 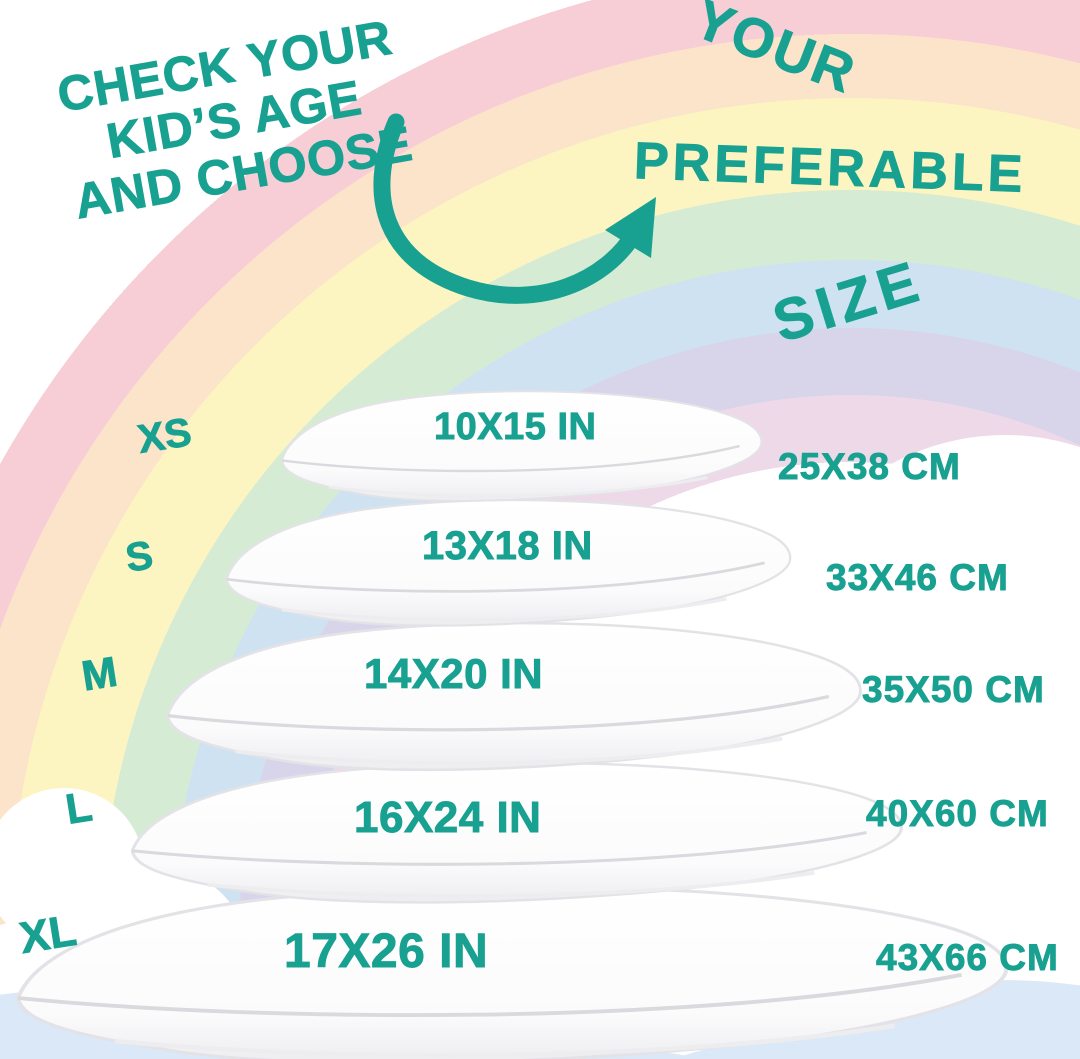 I want to click on inch-label-xl: 17X26 IN, so click(x=386, y=952).